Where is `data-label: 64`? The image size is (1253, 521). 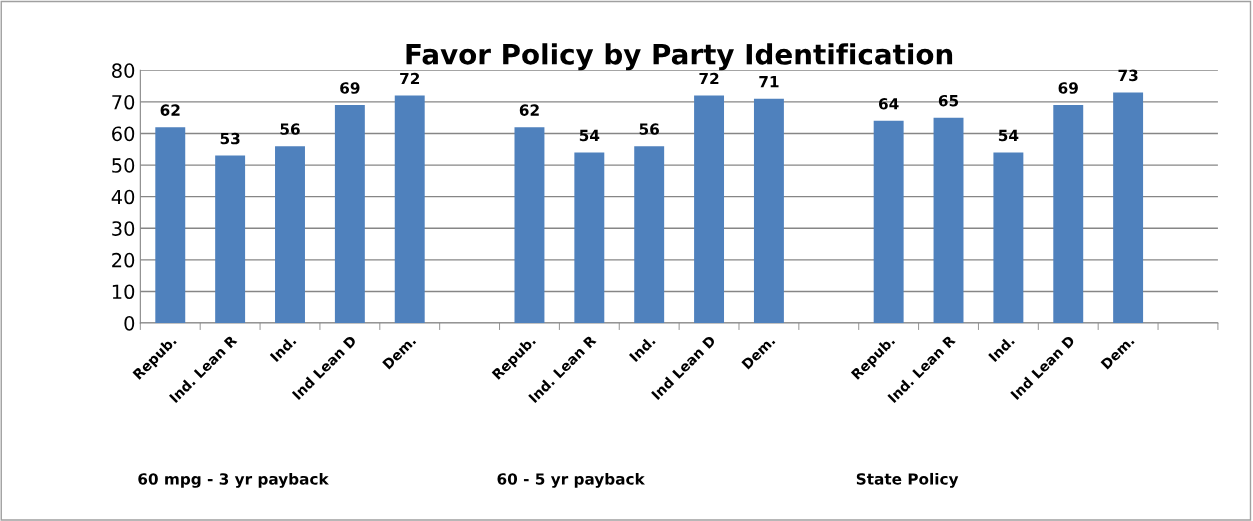 data-label: 64 is located at coordinates (888, 104).